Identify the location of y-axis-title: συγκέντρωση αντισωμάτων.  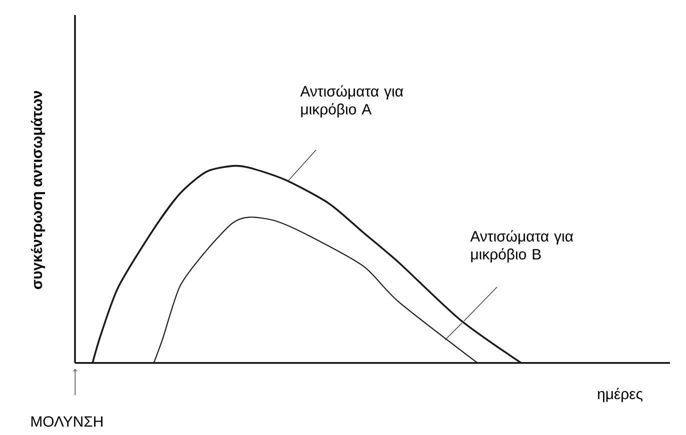
(38, 190).